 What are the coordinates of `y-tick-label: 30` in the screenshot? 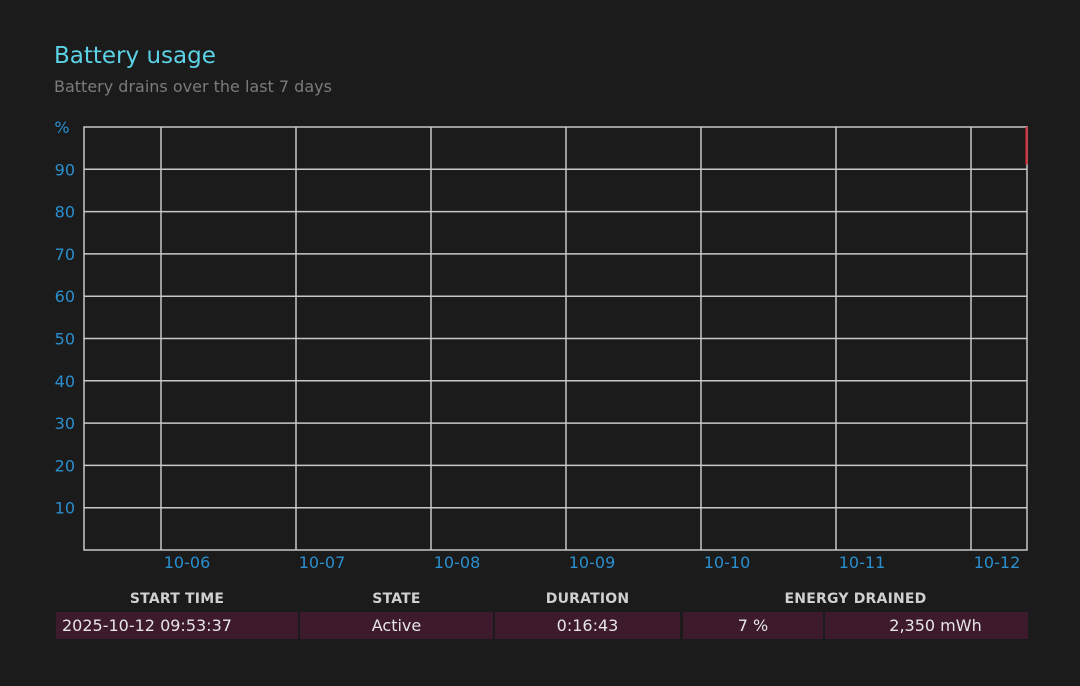 It's located at (65, 423).